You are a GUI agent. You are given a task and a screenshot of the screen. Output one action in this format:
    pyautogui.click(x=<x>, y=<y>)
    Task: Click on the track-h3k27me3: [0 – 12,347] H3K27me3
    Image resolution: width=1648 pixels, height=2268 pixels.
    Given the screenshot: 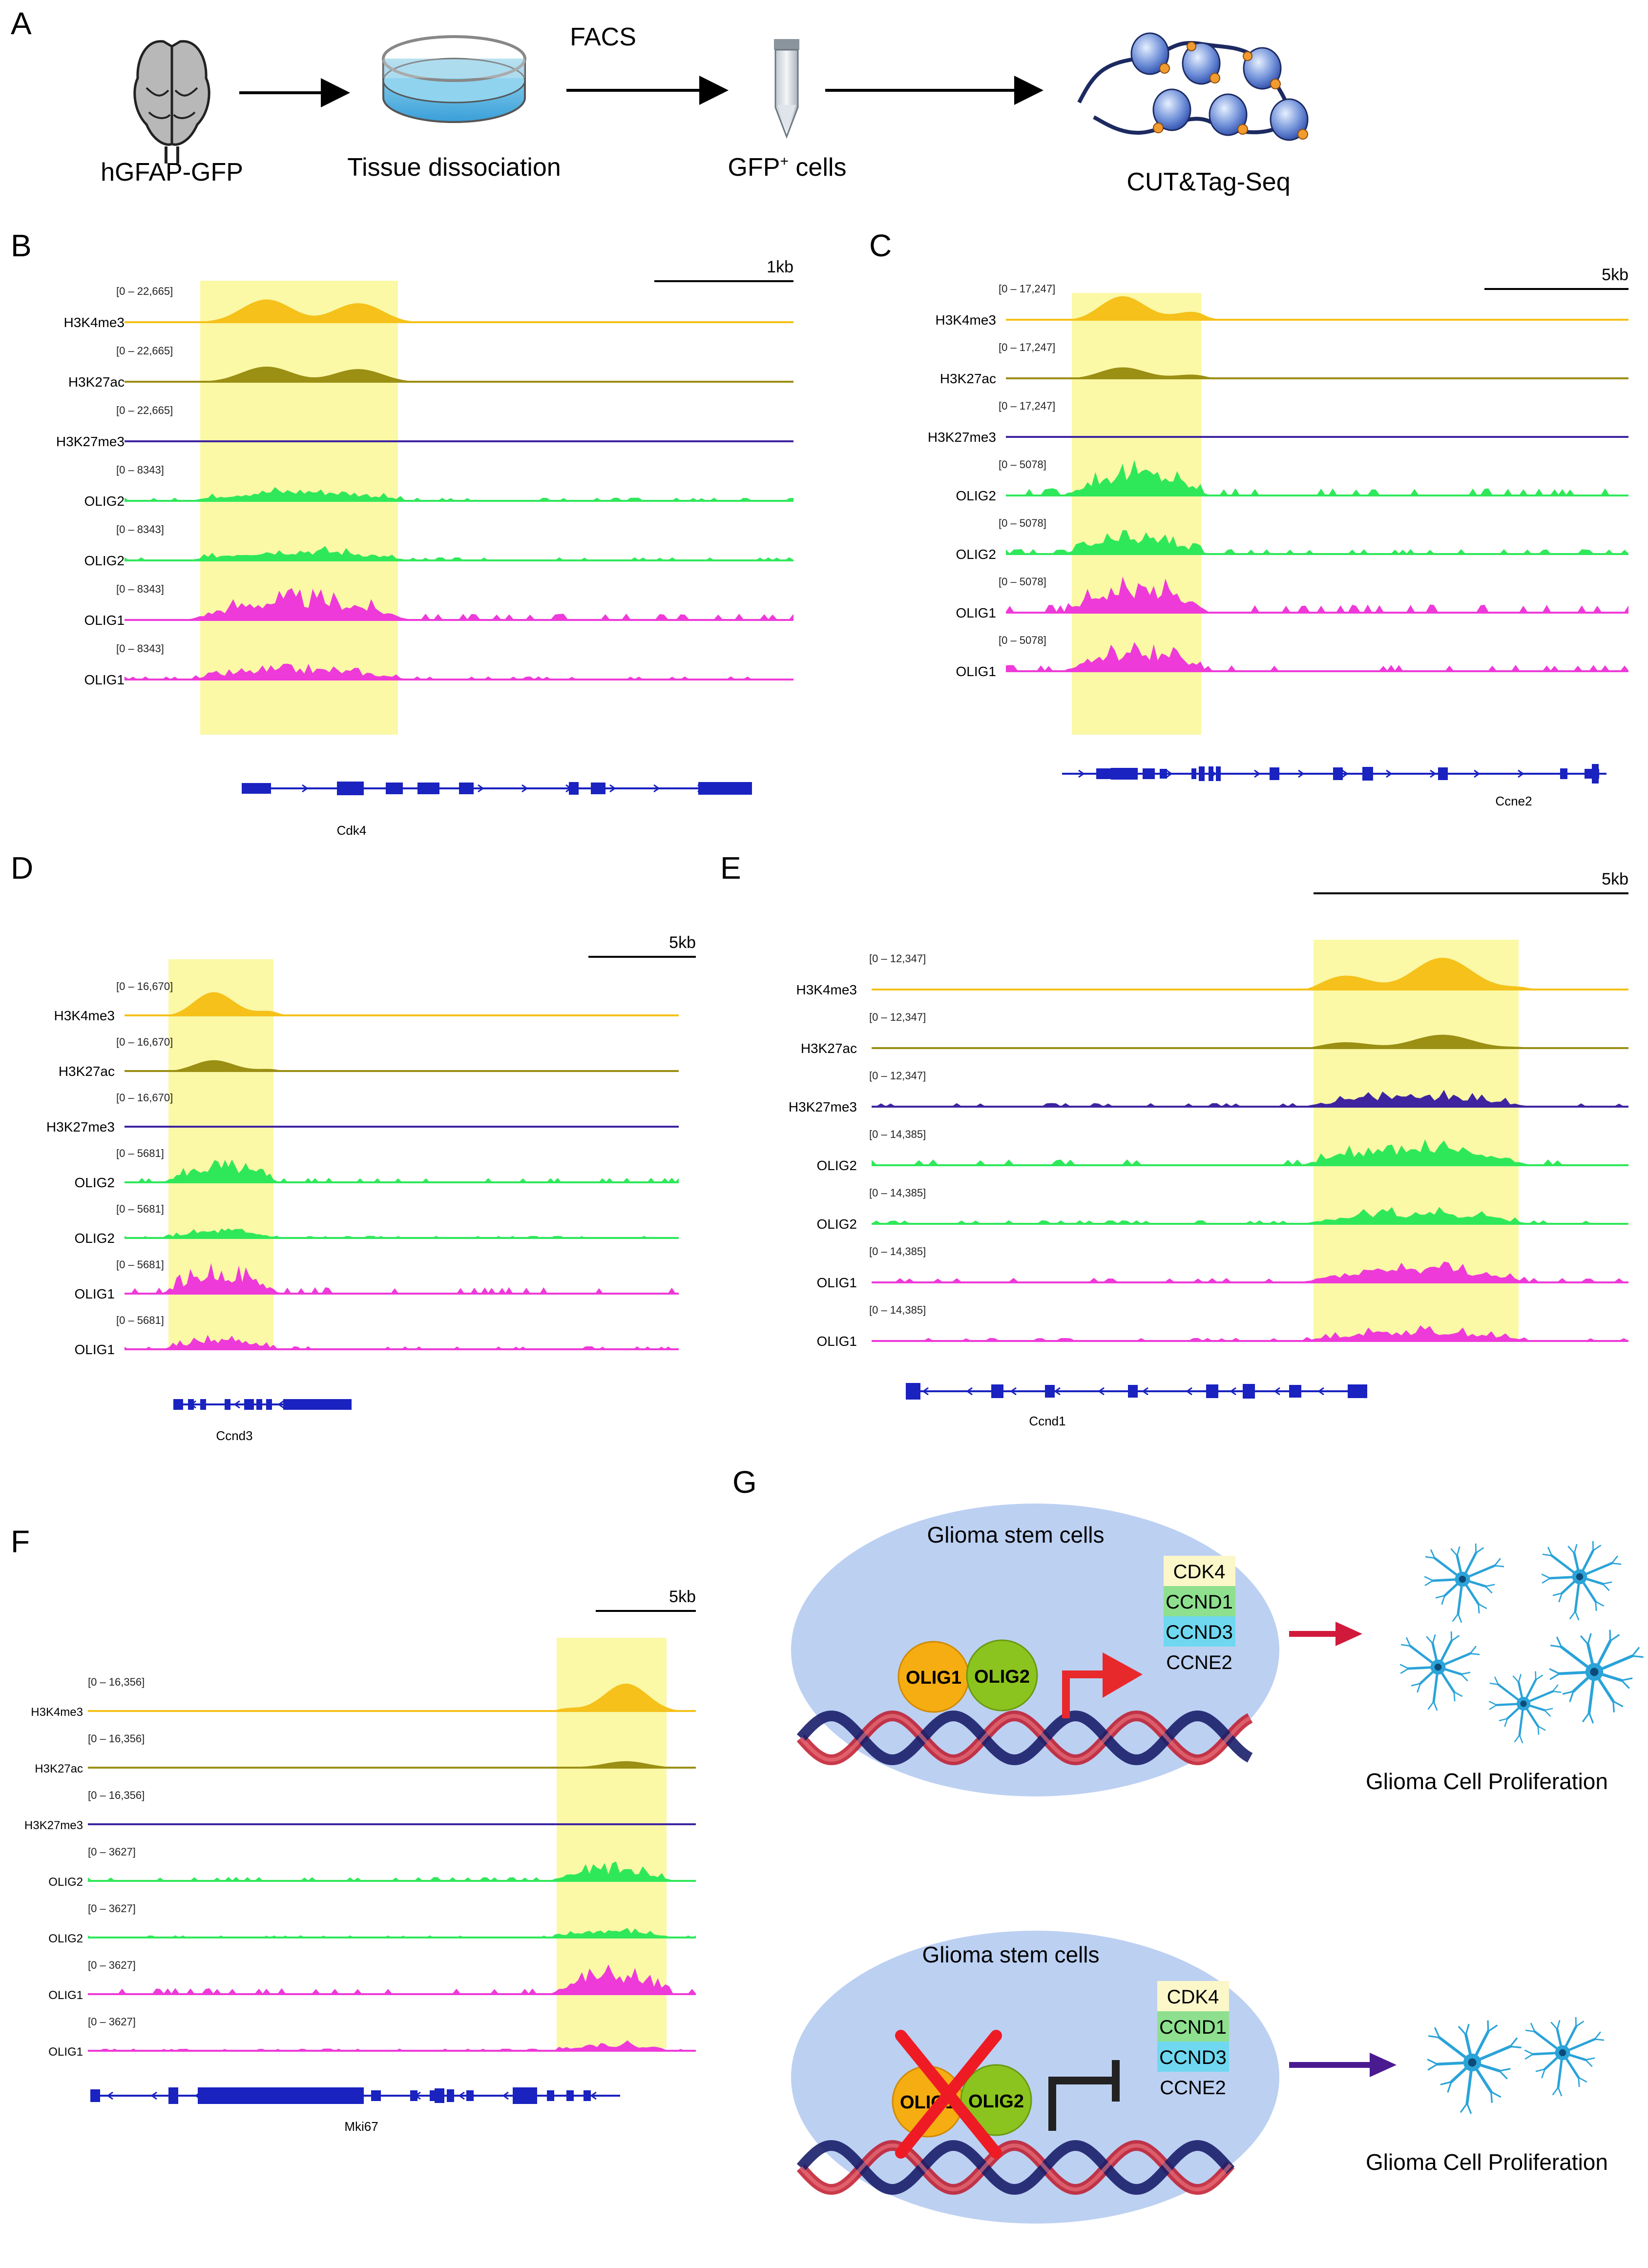 What is the action you would take?
    pyautogui.click(x=1208, y=1092)
    